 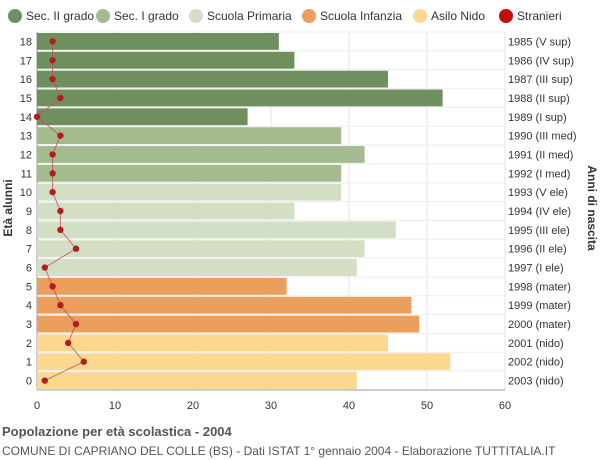 I want to click on x-tick-label: 40, so click(x=349, y=406).